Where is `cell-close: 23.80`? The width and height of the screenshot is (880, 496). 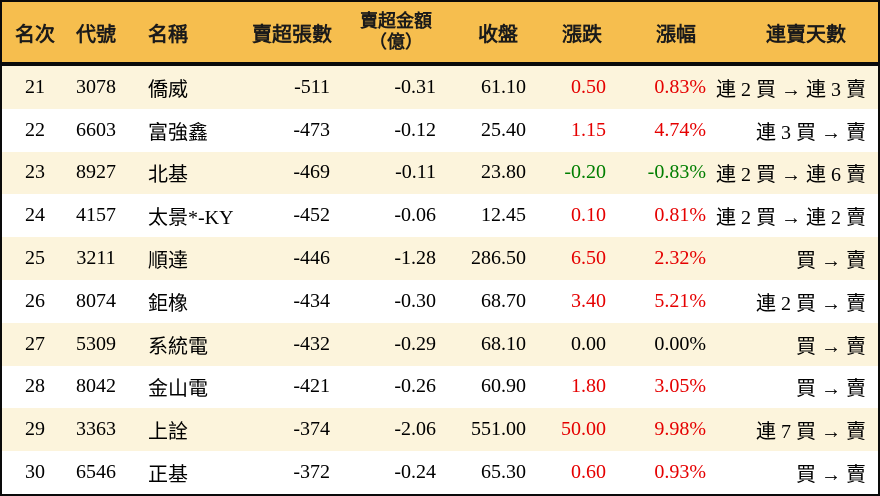
cell-close: 23.80 is located at coordinates (503, 172).